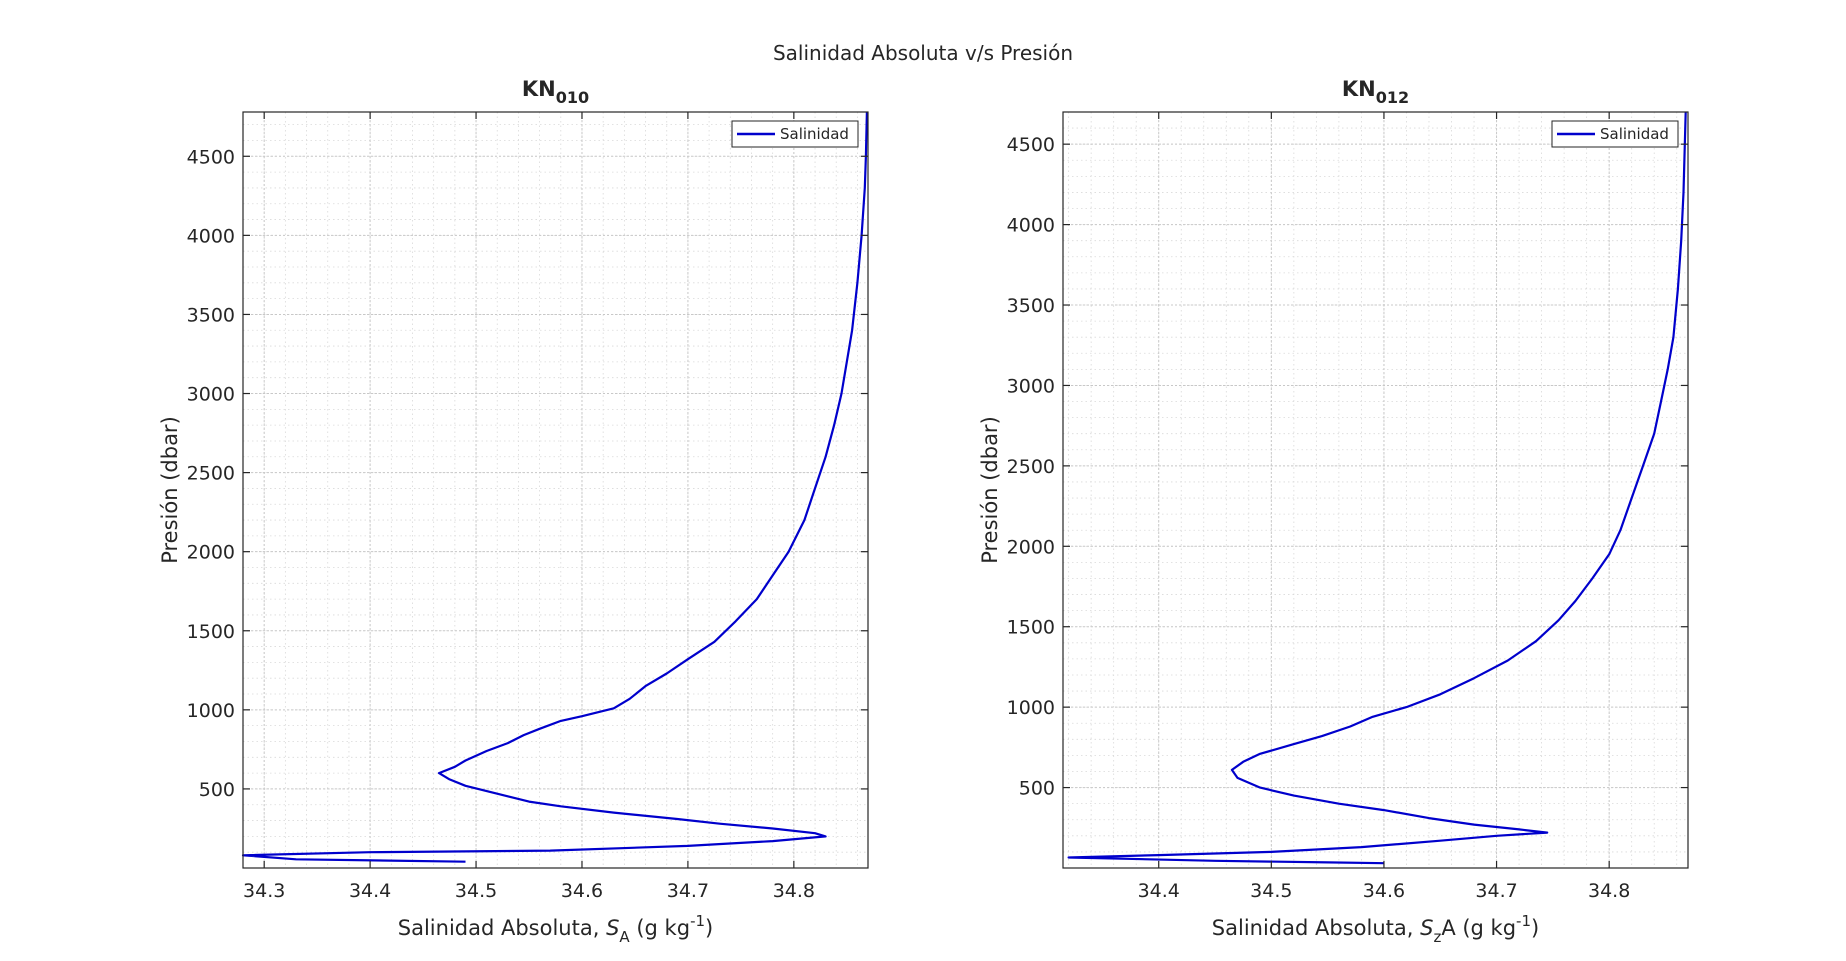 The width and height of the screenshot is (1846, 961). Describe the element at coordinates (572, 97) in the screenshot. I see `chart-title-sub: 010` at that location.